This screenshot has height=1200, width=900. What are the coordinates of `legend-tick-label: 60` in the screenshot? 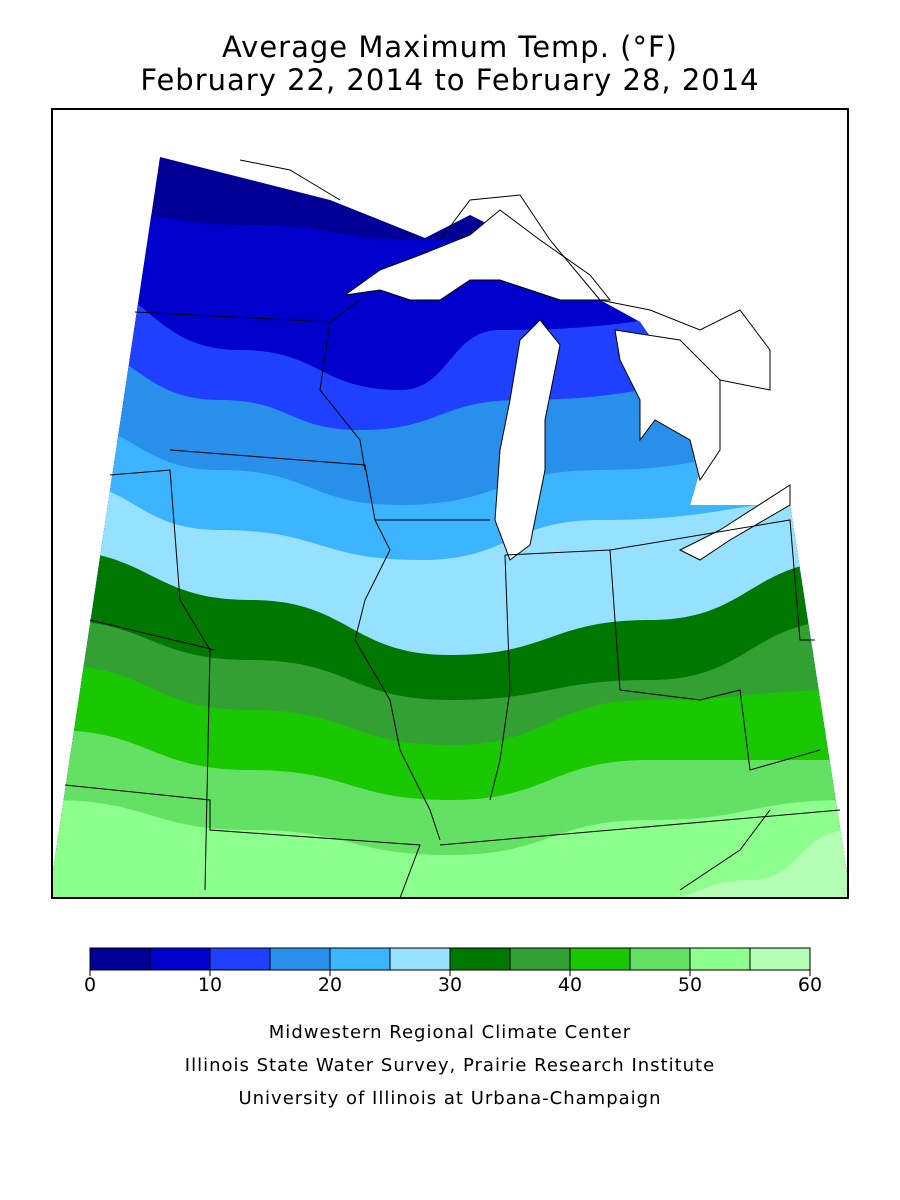 It's located at (810, 985).